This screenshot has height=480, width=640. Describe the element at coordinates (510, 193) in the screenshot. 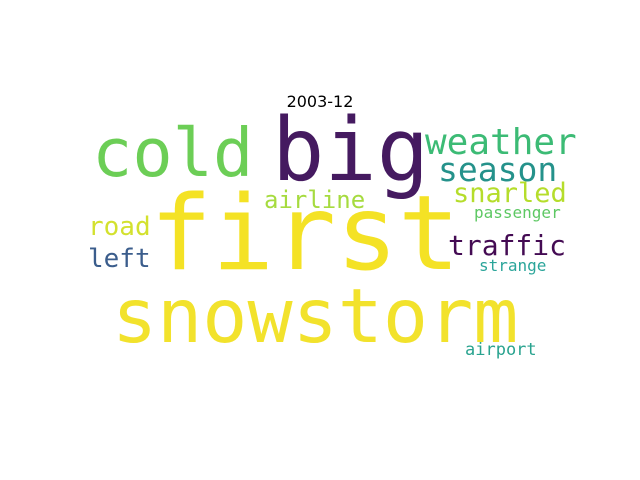

I see `word-snarled: snarled` at that location.